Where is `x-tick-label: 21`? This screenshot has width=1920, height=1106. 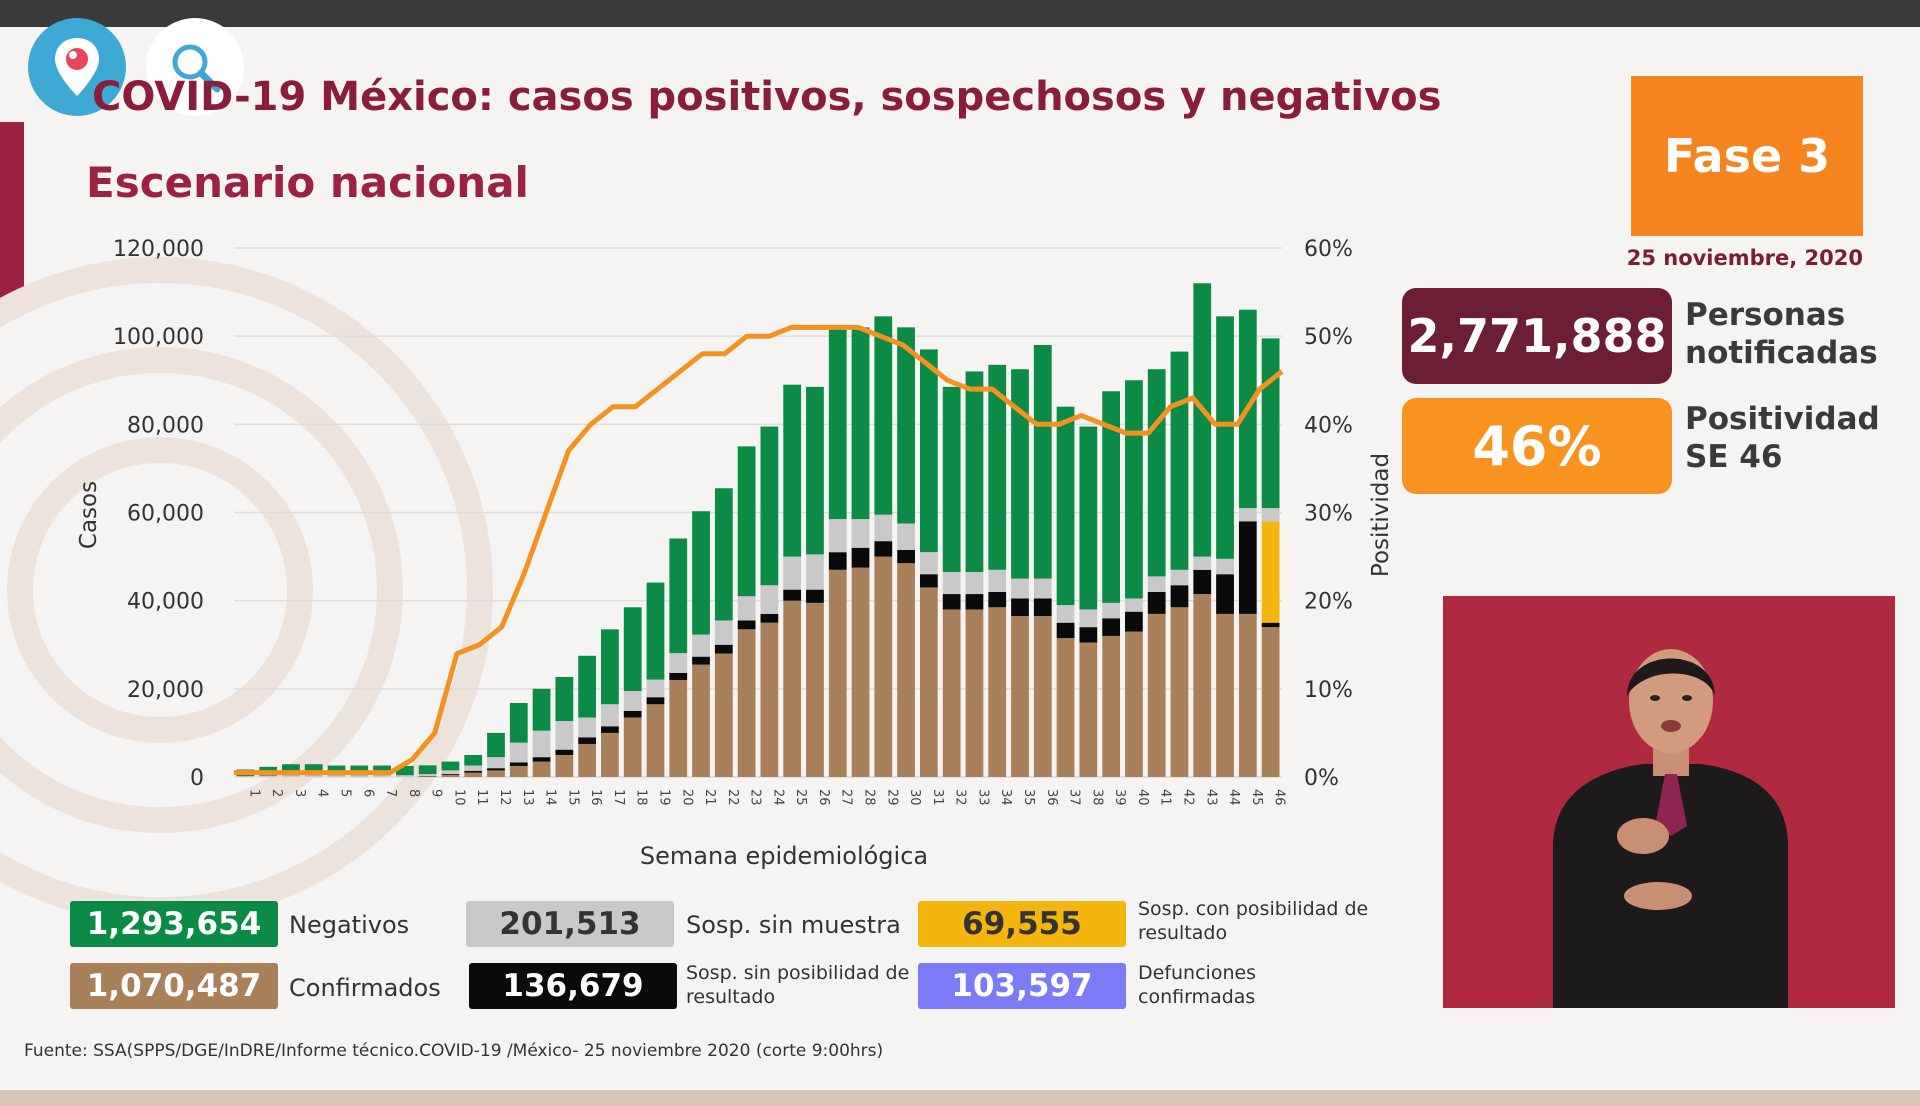
x-tick-label: 21 is located at coordinates (709, 797).